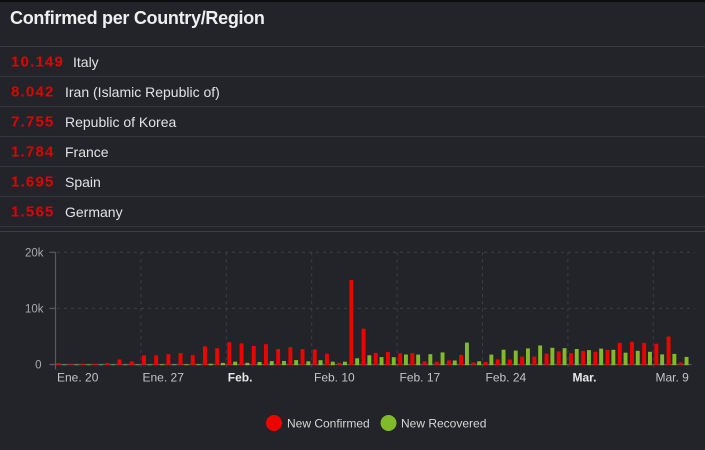 Image resolution: width=705 pixels, height=450 pixels. What do you see at coordinates (38, 366) in the screenshot?
I see `svg-text: 0` at bounding box center [38, 366].